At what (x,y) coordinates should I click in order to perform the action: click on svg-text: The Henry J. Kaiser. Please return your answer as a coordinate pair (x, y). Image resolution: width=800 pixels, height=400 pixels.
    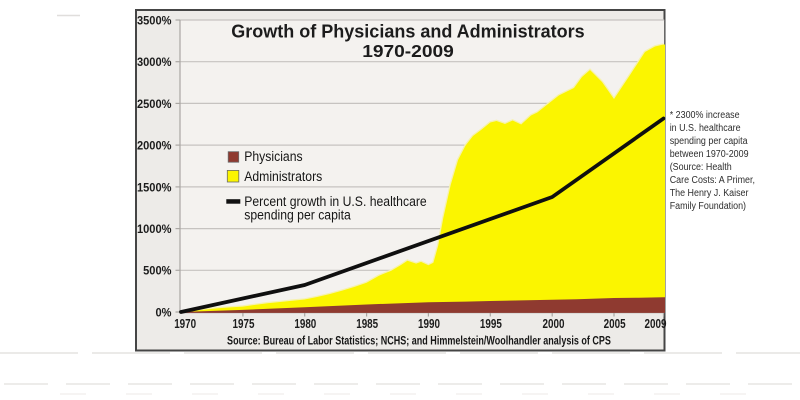
    Looking at the image, I should click on (709, 193).